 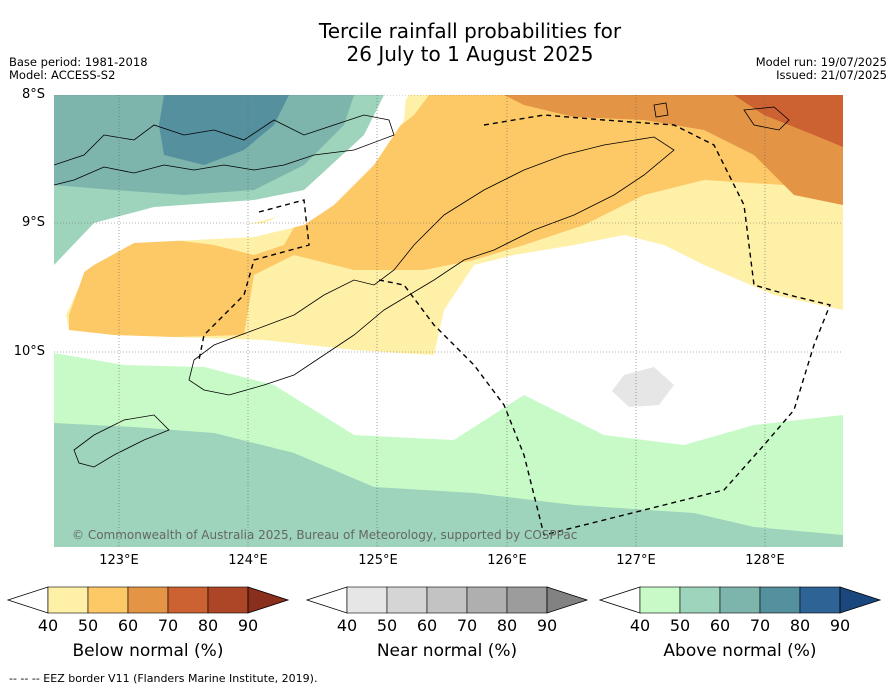 I want to click on above-normal-tick-40: 40, so click(x=640, y=625).